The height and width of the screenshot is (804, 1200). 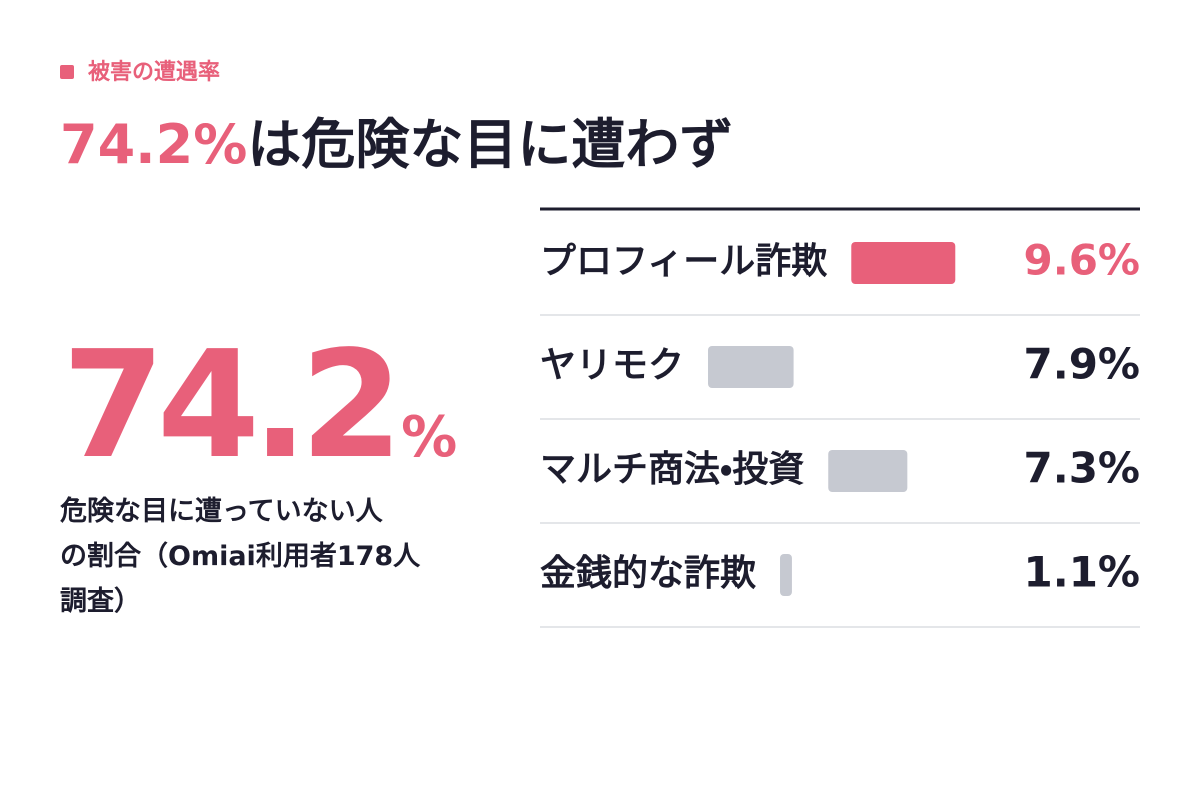 I want to click on tag-marker, so click(x=67, y=72).